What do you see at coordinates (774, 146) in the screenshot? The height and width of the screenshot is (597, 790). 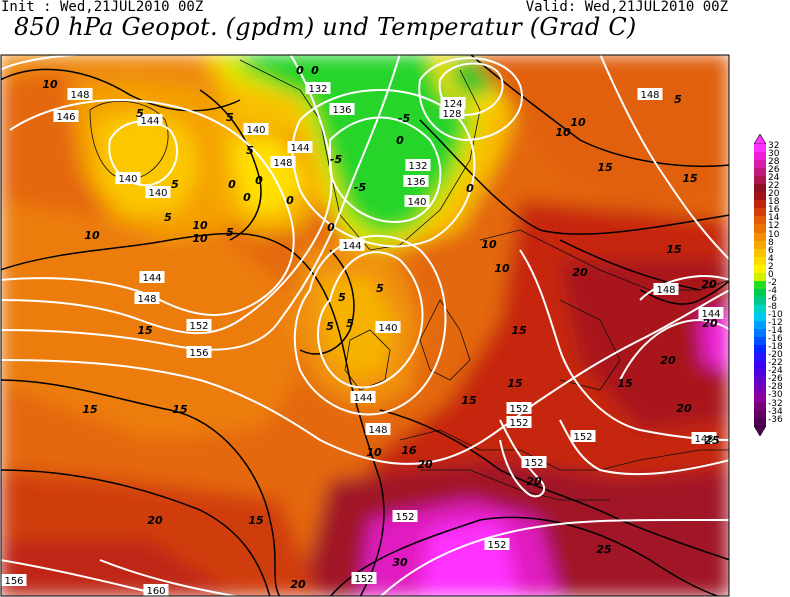 I see `legend-label: 32` at bounding box center [774, 146].